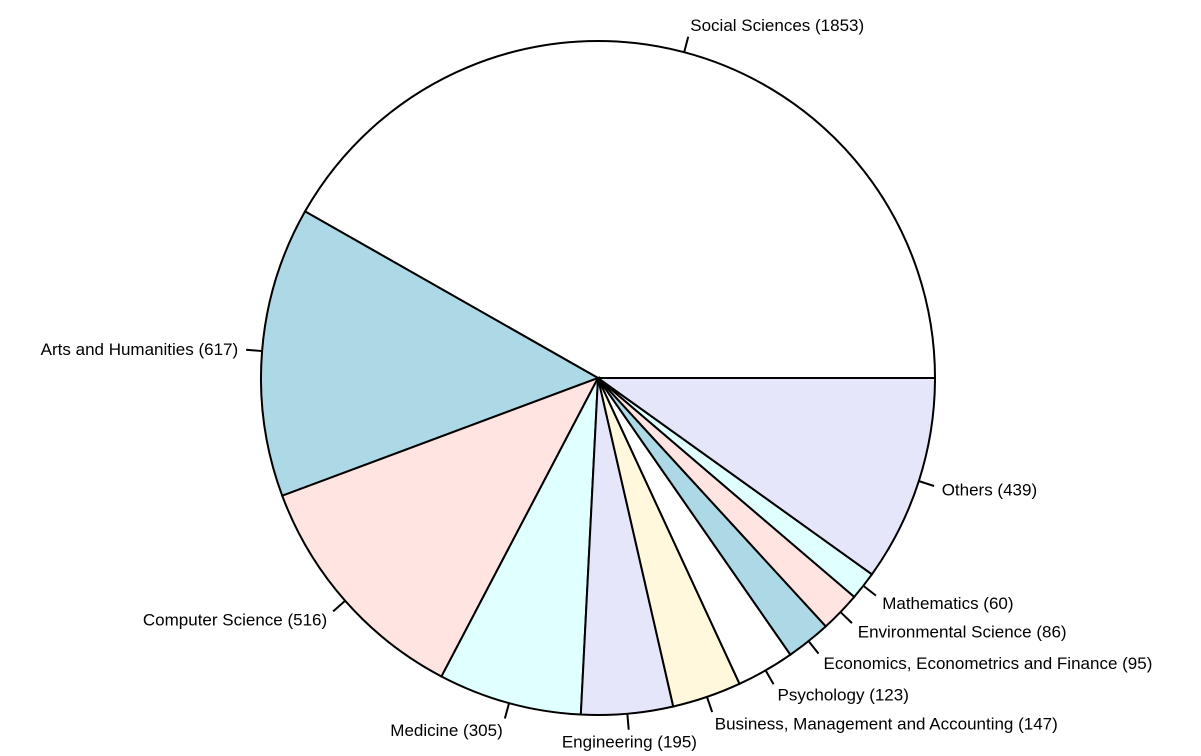 The height and width of the screenshot is (756, 1201). I want to click on label-tick-medicine, so click(507, 710).